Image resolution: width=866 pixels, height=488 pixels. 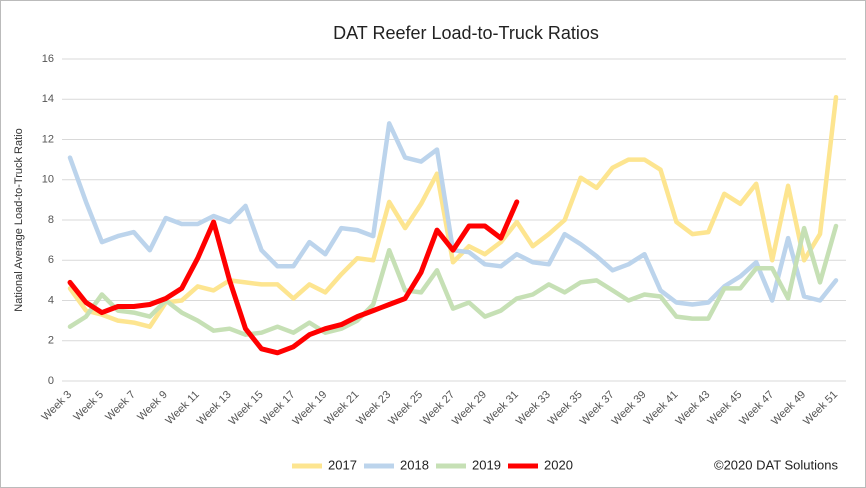 What do you see at coordinates (51, 341) in the screenshot?
I see `y-tick-label: 2` at bounding box center [51, 341].